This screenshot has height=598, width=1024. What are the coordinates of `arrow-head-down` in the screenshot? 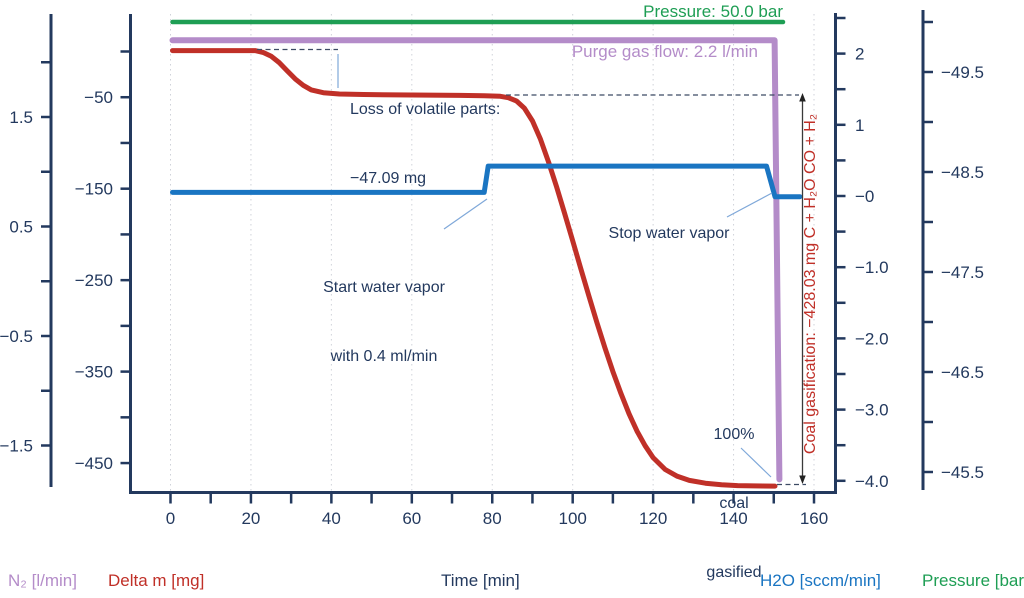 It's located at (802, 479).